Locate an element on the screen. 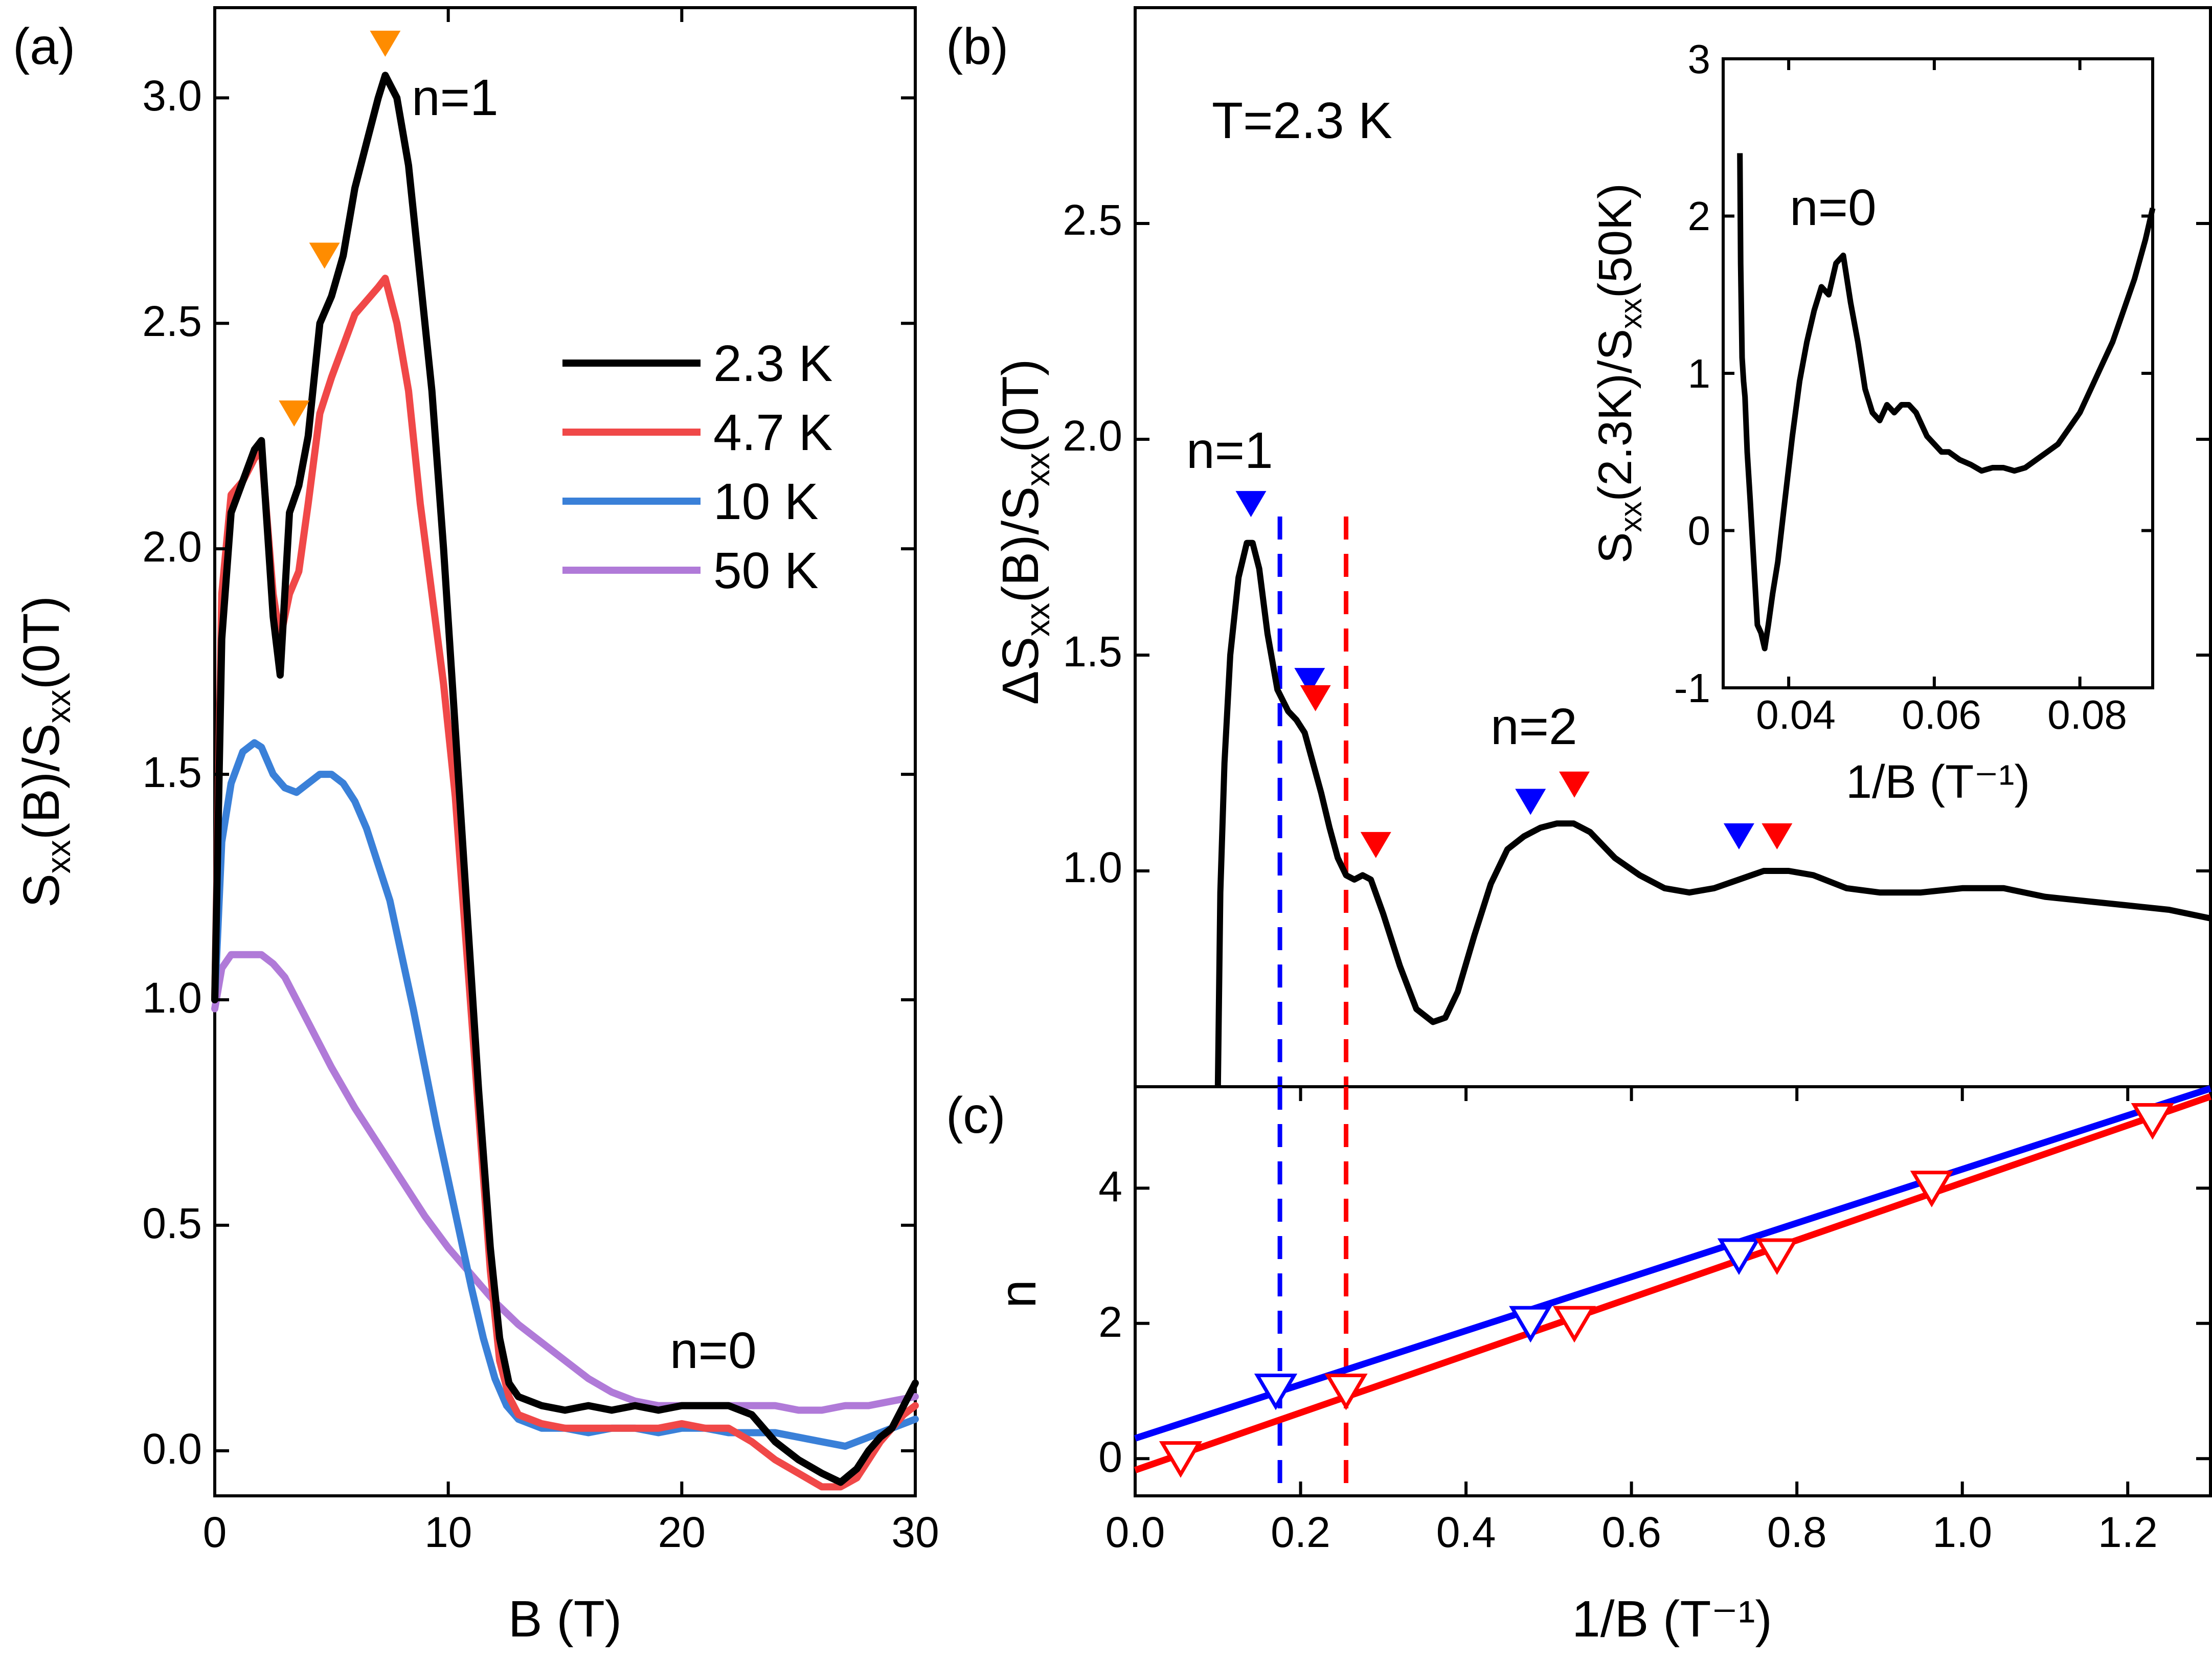 The width and height of the screenshot is (2212, 1660). inset-y-tick-labels: -1 0 1 2 3 is located at coordinates (1692, 373).